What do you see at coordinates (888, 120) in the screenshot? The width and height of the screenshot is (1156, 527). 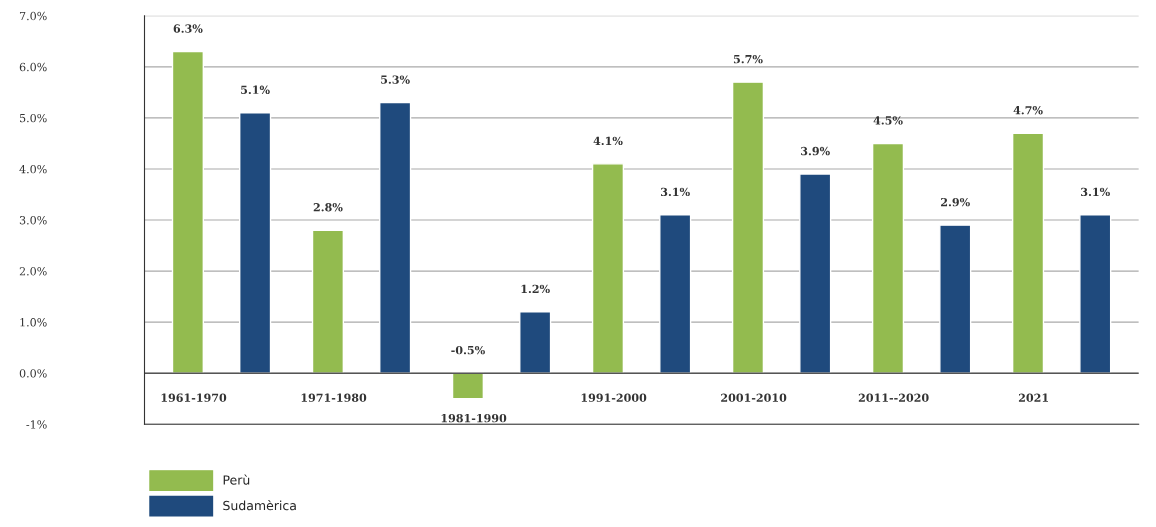 I see `data-label: 4.5%` at bounding box center [888, 120].